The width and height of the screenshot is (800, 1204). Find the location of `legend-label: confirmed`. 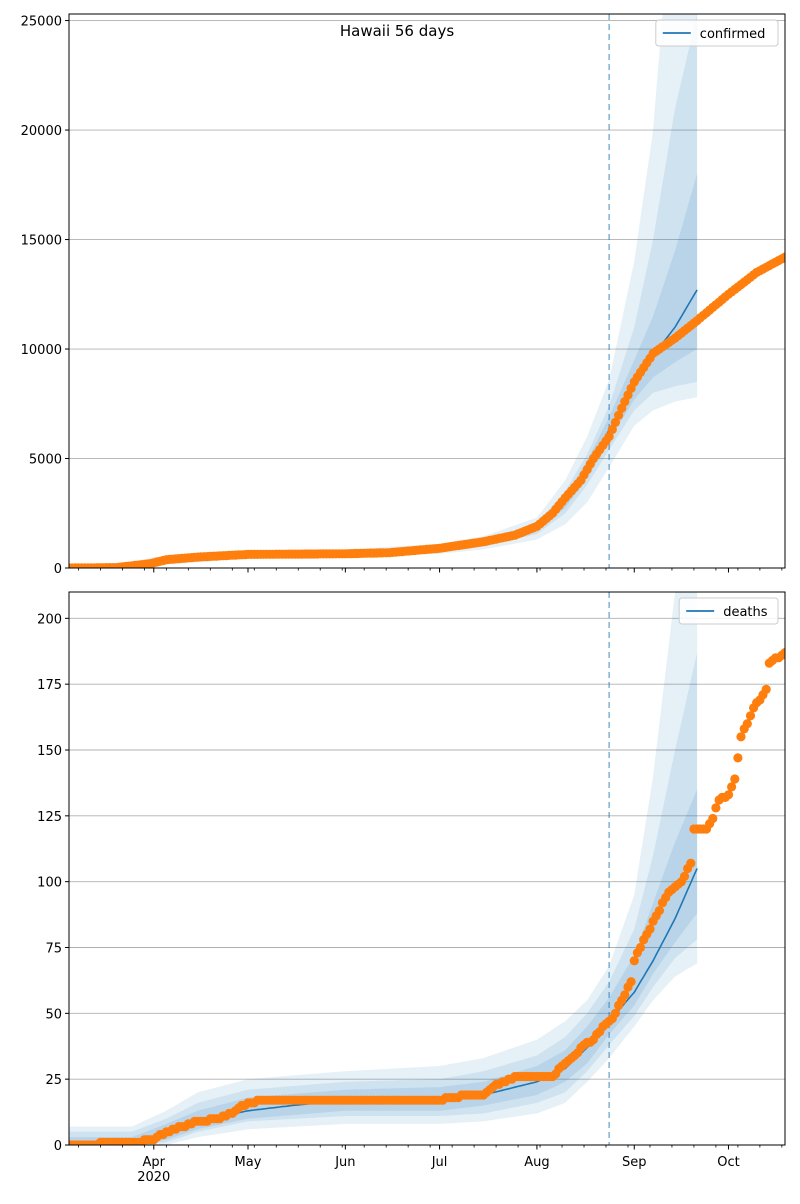

legend-label: confirmed is located at coordinates (733, 34).